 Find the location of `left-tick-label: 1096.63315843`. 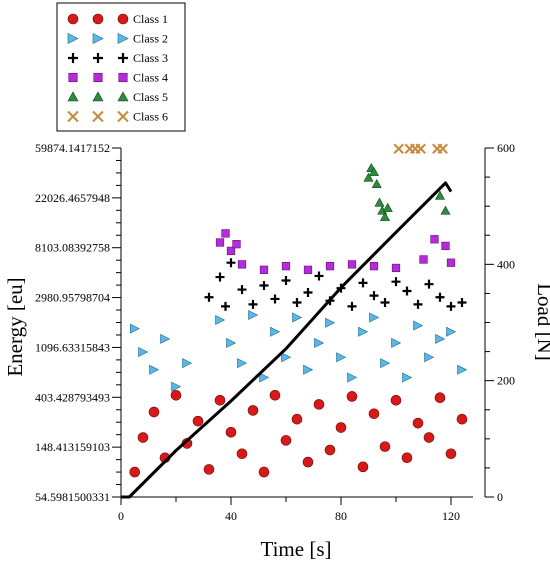

left-tick-label: 1096.63315843 is located at coordinates (72, 347).